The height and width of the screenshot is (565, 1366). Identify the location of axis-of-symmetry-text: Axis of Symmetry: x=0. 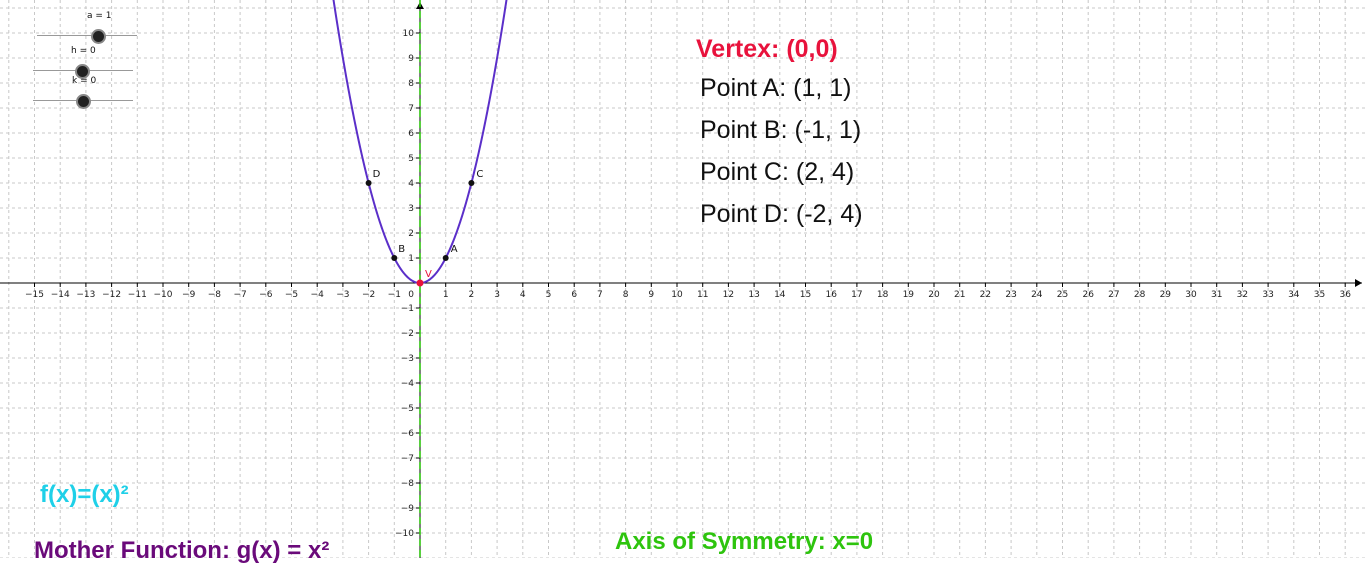
(744, 541).